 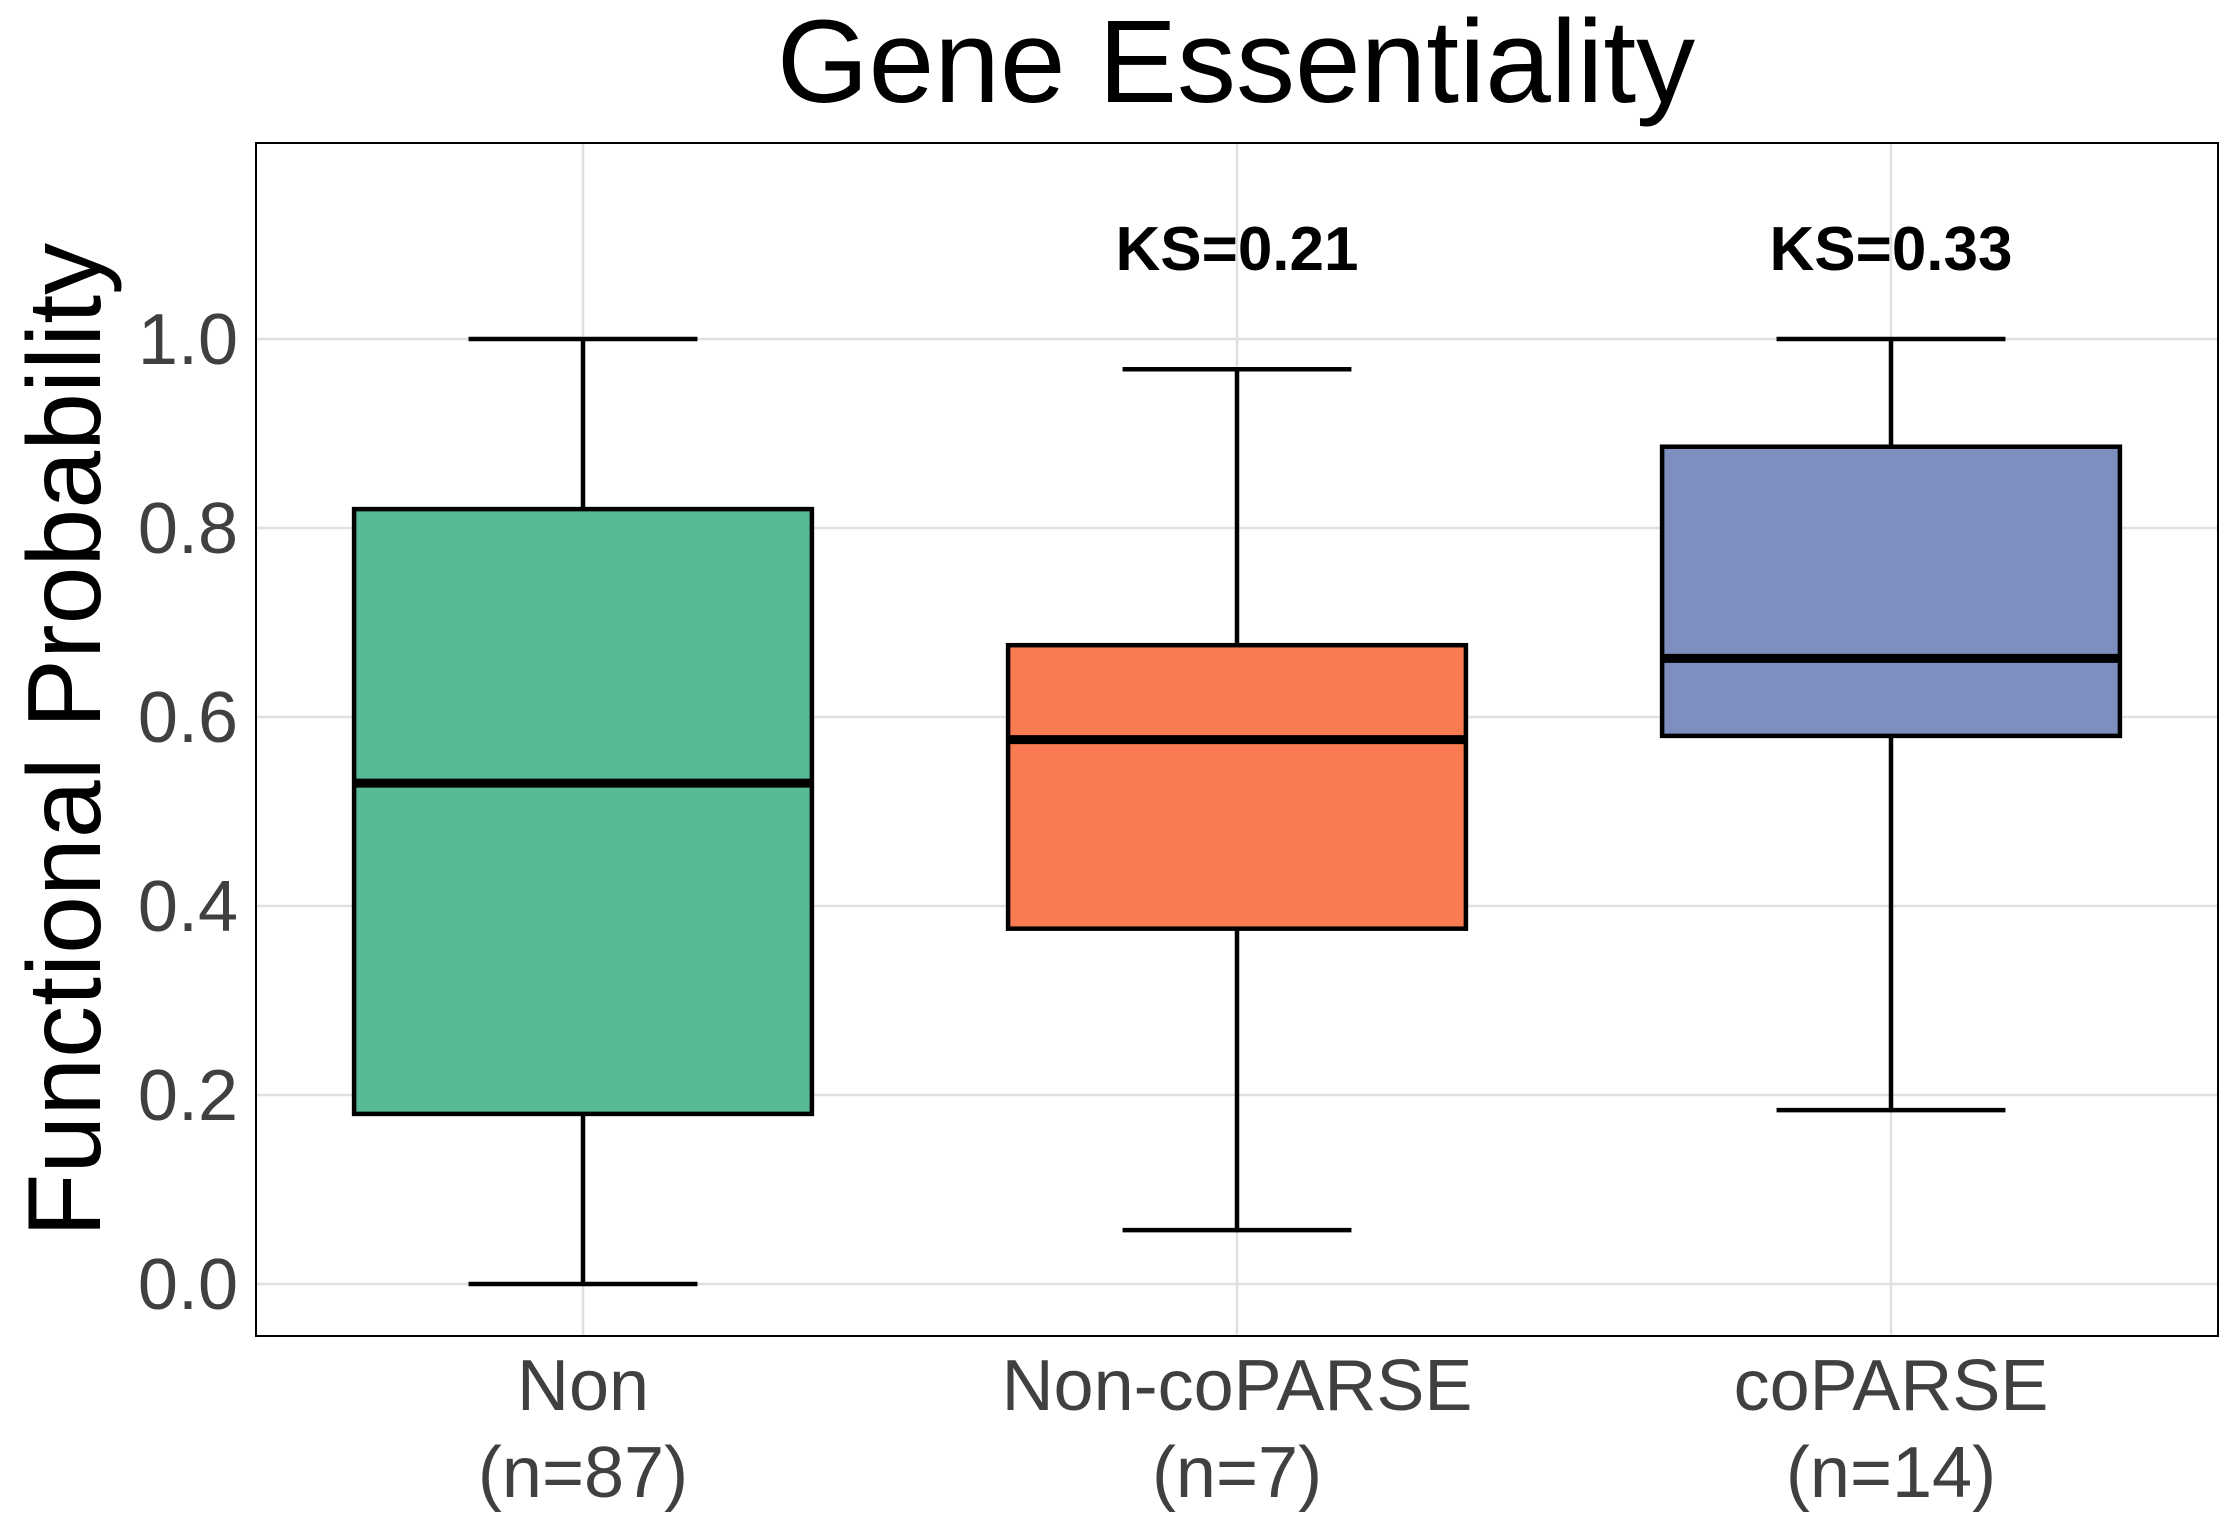 What do you see at coordinates (188, 718) in the screenshot?
I see `y-tick-label: 0.6` at bounding box center [188, 718].